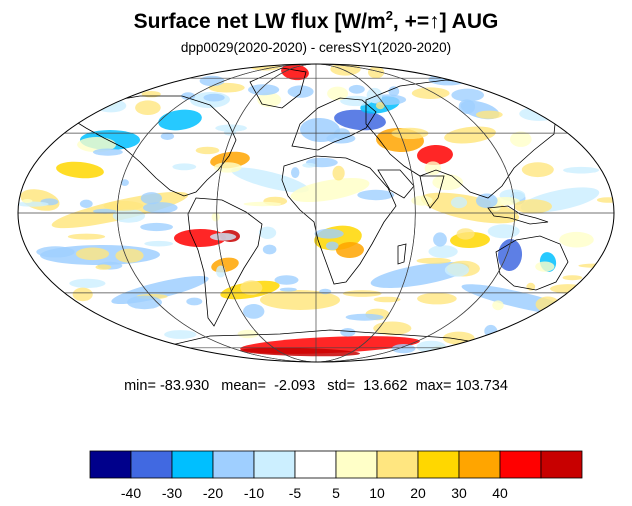 The height and width of the screenshot is (506, 632). What do you see at coordinates (434, 21) in the screenshot?
I see `up-arrow-icon: ↑` at bounding box center [434, 21].